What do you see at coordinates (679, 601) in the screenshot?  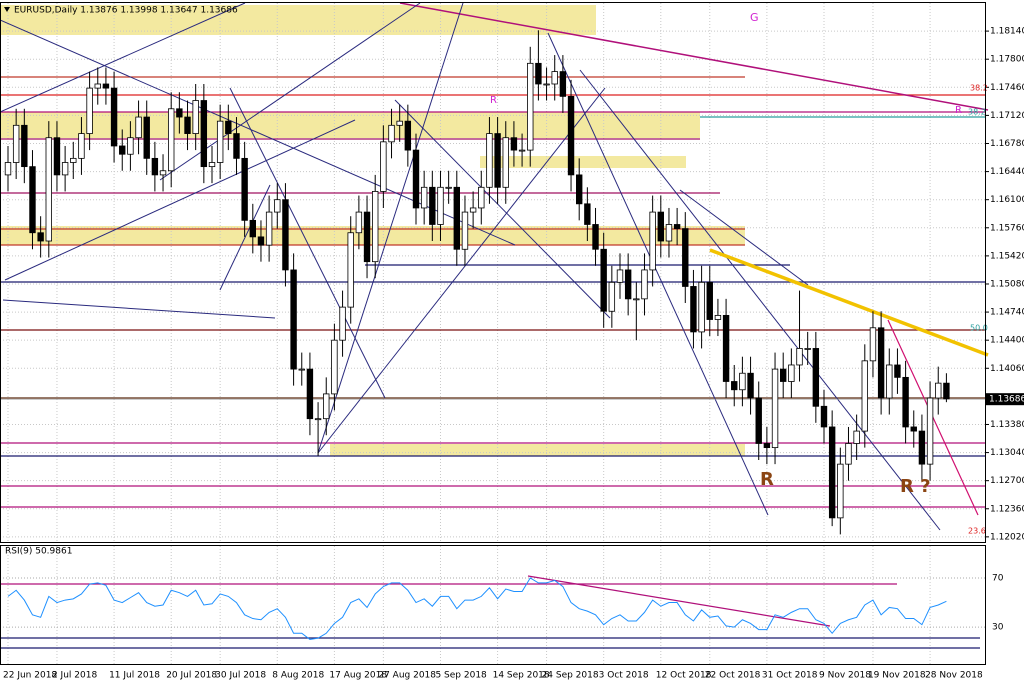 I see `rsi-trend` at bounding box center [679, 601].